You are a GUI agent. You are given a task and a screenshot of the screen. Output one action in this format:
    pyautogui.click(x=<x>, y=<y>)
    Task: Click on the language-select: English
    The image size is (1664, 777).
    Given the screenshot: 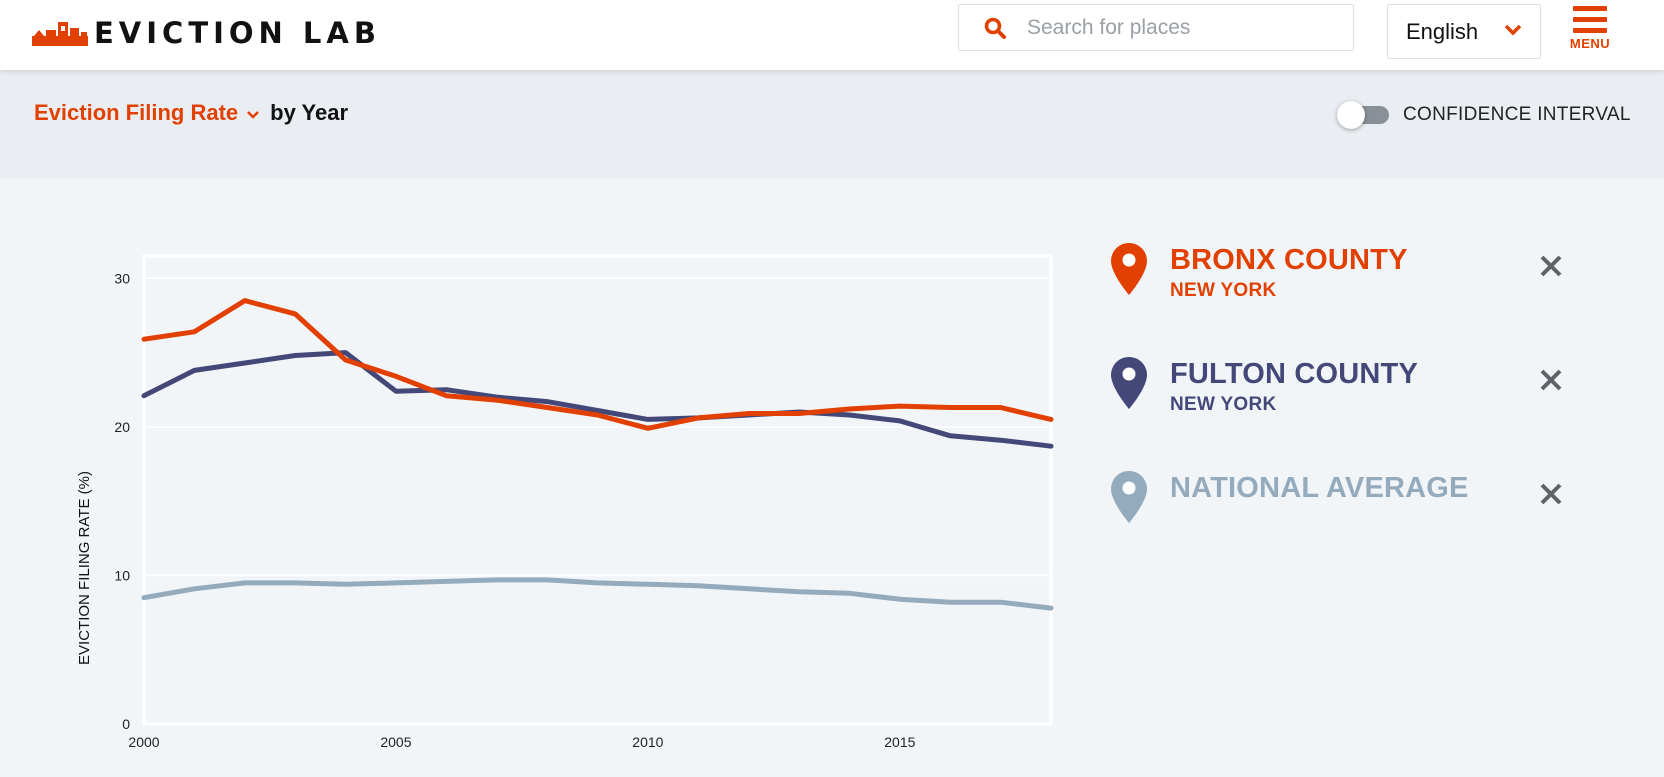 What is the action you would take?
    pyautogui.click(x=1464, y=31)
    